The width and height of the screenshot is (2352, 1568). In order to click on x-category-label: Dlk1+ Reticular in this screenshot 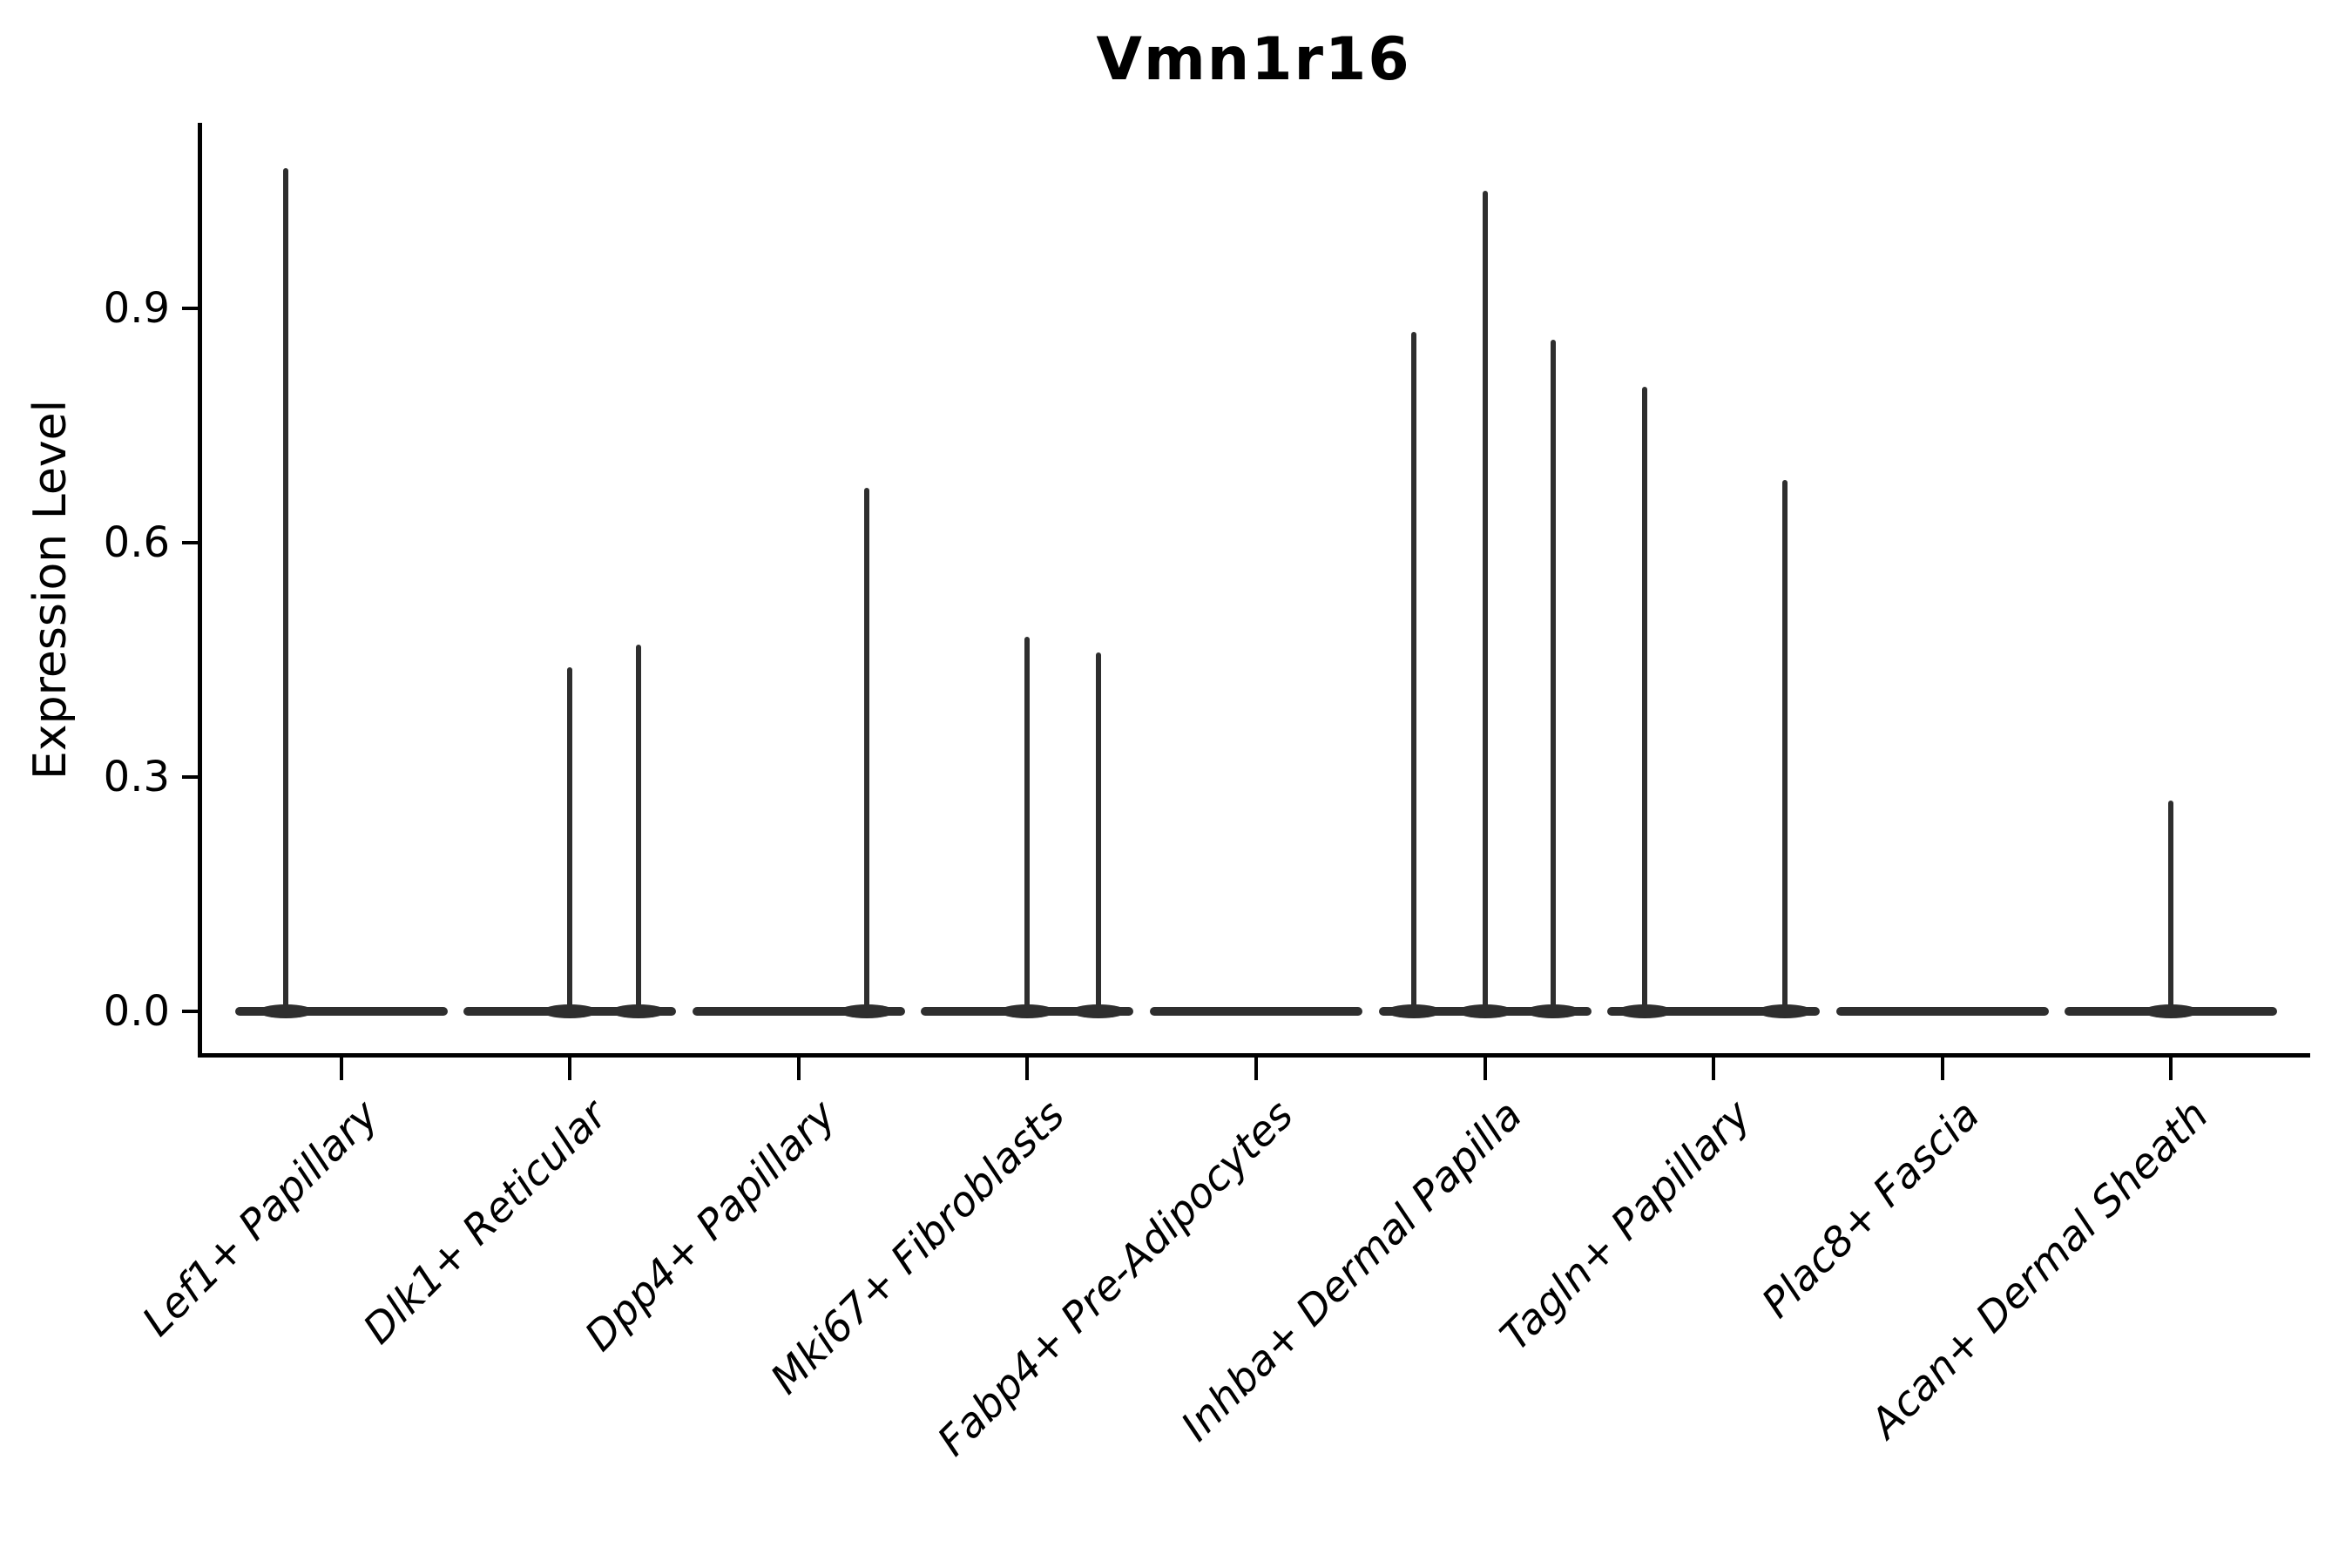, I will do `click(485, 1222)`.